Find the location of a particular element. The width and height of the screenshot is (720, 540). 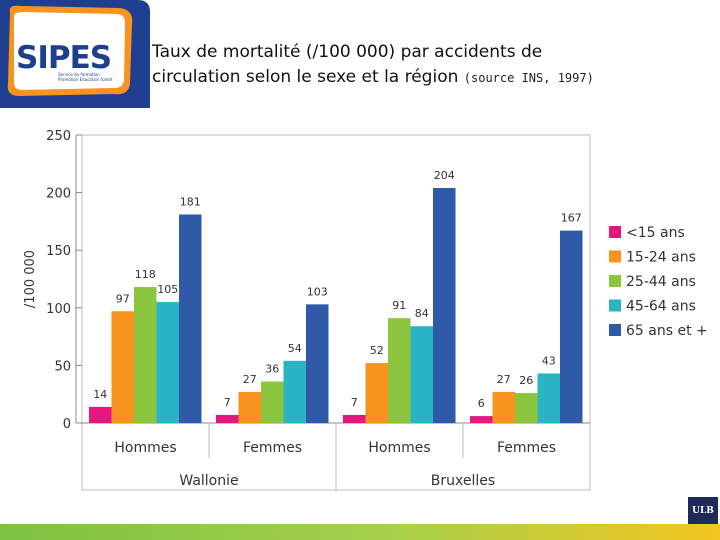

data-label: 36 is located at coordinates (272, 369).